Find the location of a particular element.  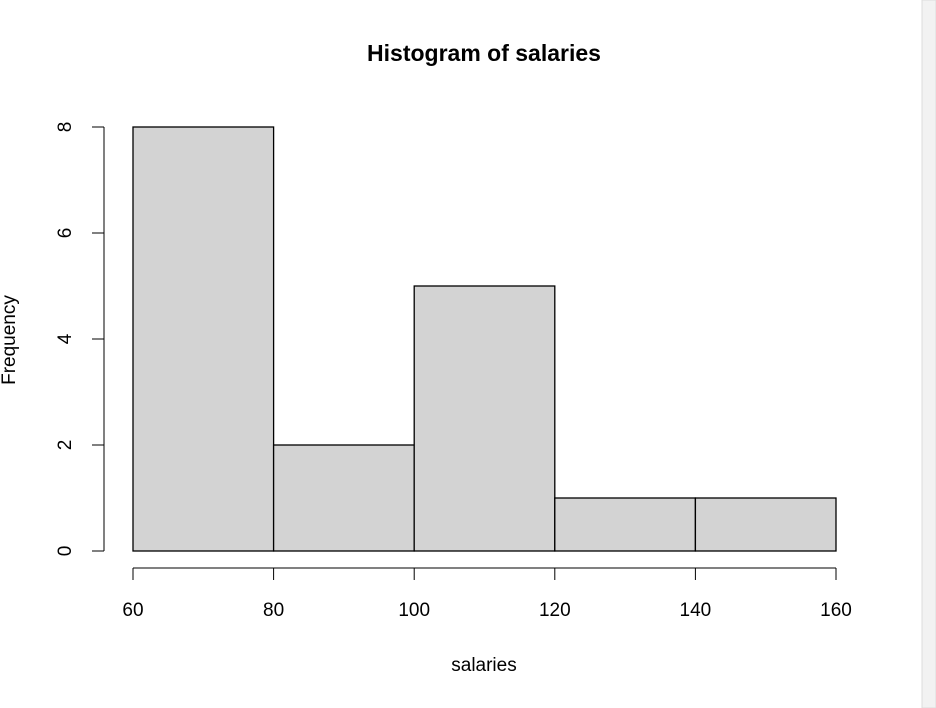

chart-title: Histogram of salaries is located at coordinates (484, 53).